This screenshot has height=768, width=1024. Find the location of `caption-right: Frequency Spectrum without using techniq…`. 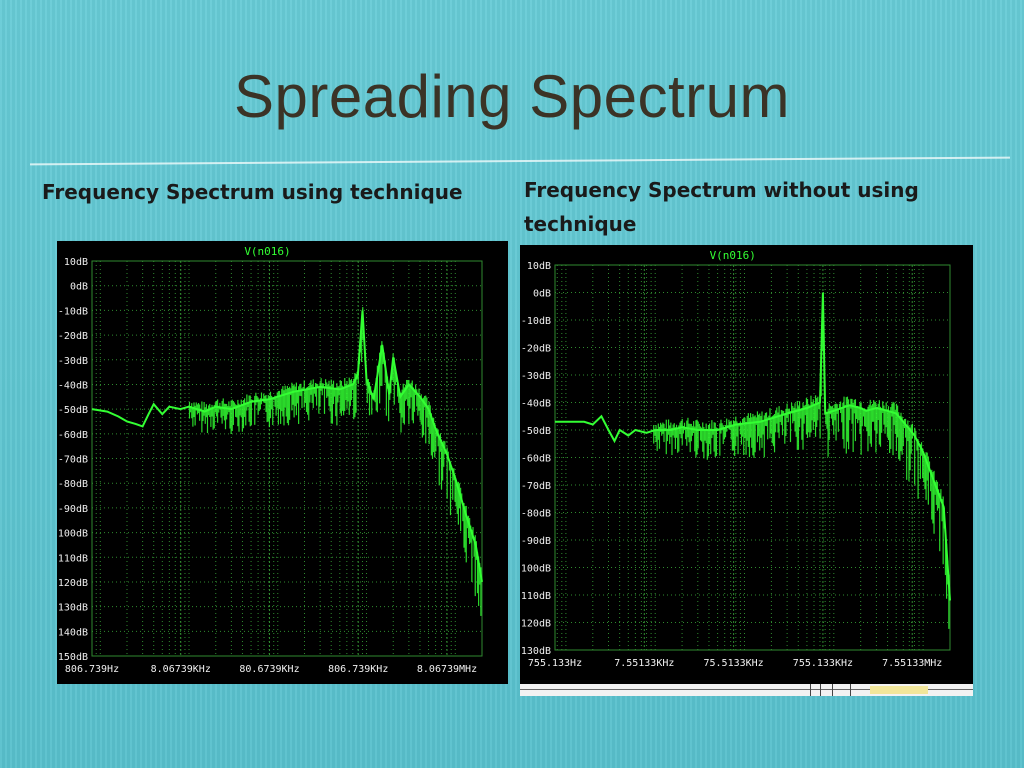

caption-right: Frequency Spectrum without using techniq… is located at coordinates (721, 207).